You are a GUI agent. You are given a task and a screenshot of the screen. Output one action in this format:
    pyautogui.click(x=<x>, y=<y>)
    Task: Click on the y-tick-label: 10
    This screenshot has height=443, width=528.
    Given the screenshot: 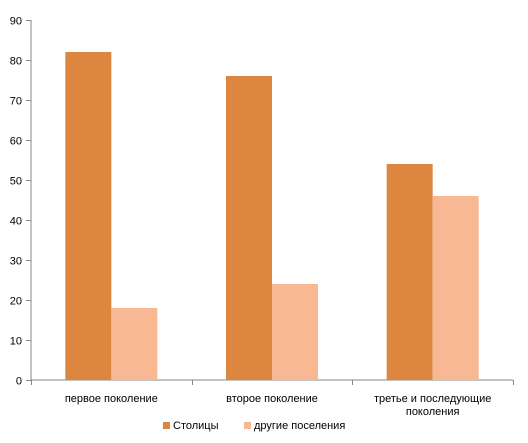 What is the action you would take?
    pyautogui.click(x=16, y=342)
    